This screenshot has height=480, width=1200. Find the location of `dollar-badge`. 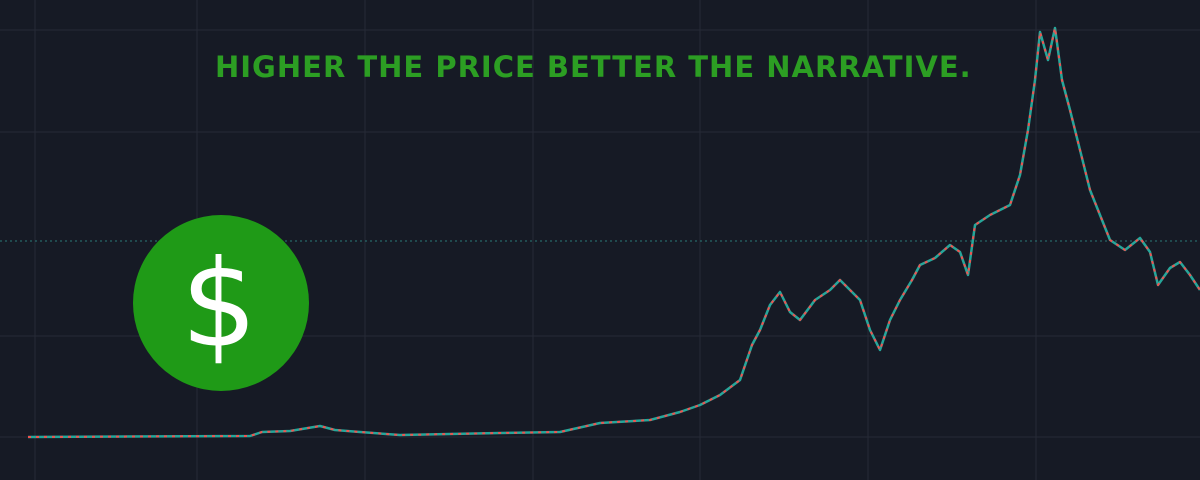

dollar-badge is located at coordinates (221, 303).